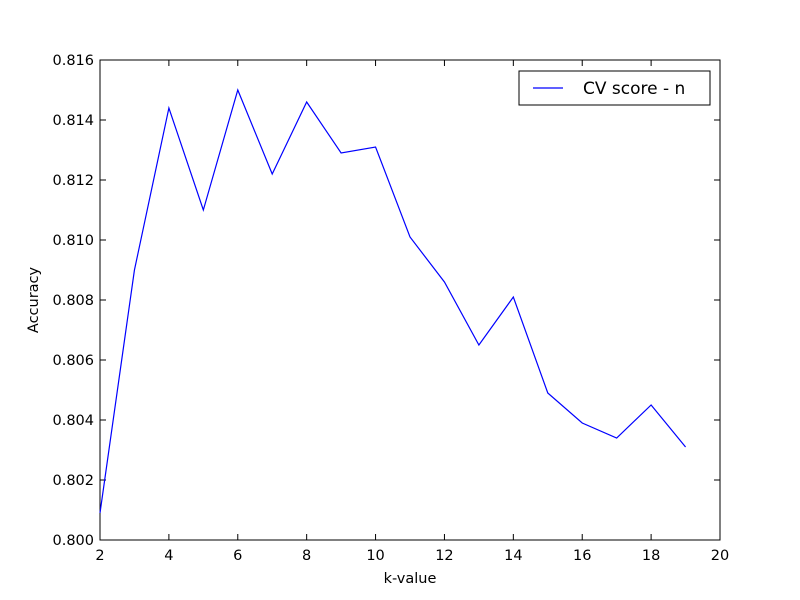  What do you see at coordinates (720, 556) in the screenshot?
I see `x-tick-label: 20` at bounding box center [720, 556].